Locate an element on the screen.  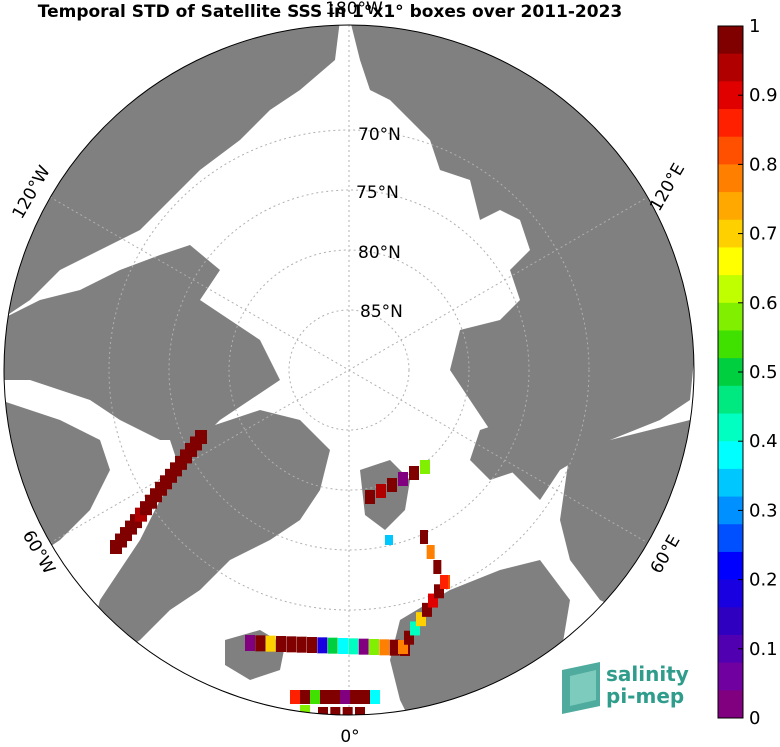
colorbar-tick-label: 0.3 is located at coordinates (763, 510).